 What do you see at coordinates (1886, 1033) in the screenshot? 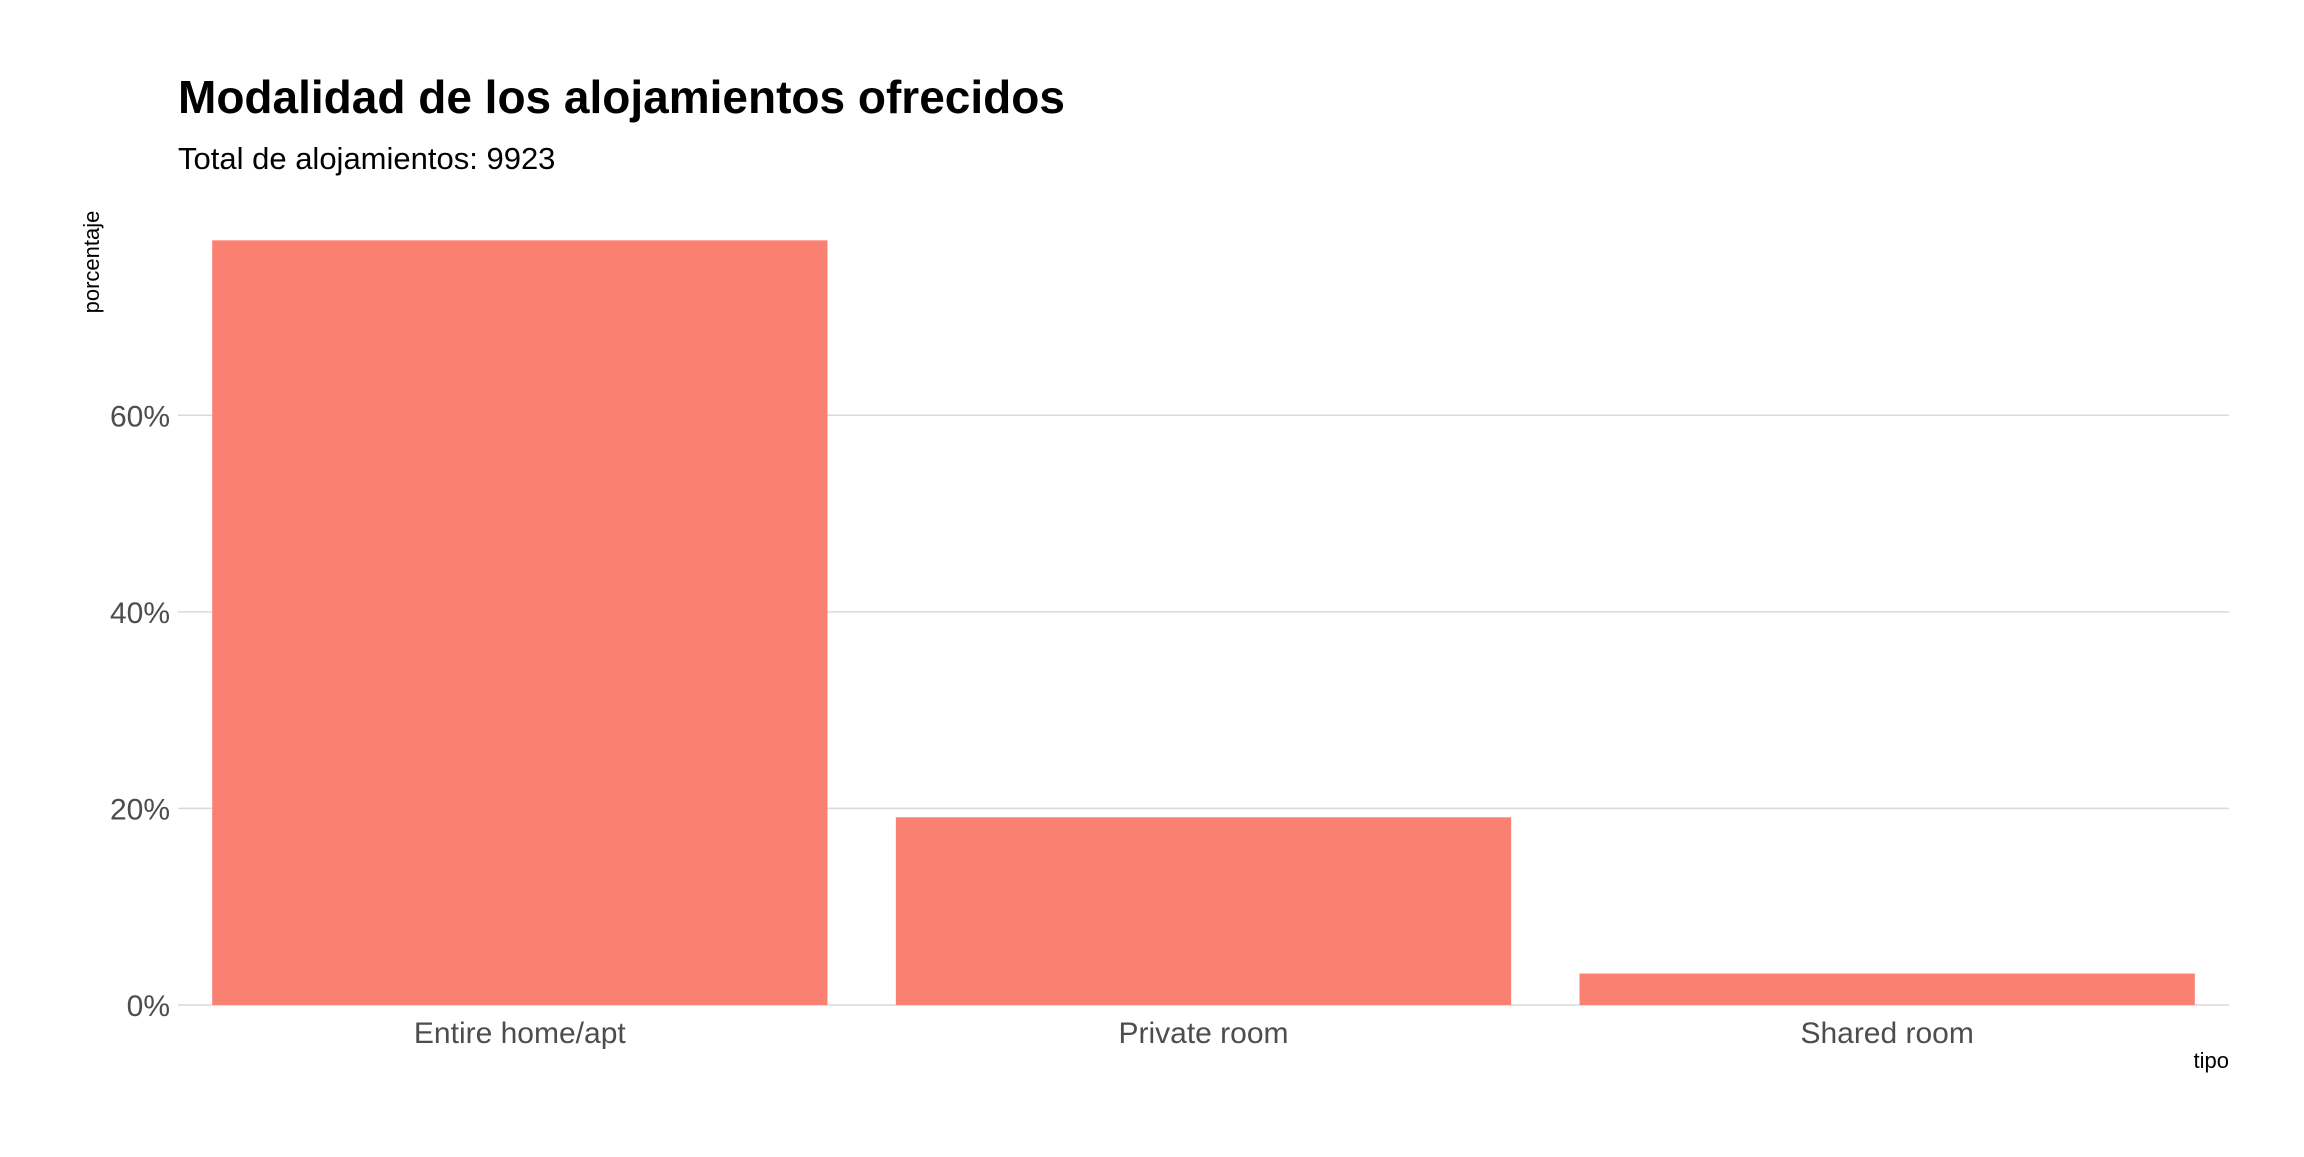
I see `x-tick-label: Shared room` at bounding box center [1886, 1033].